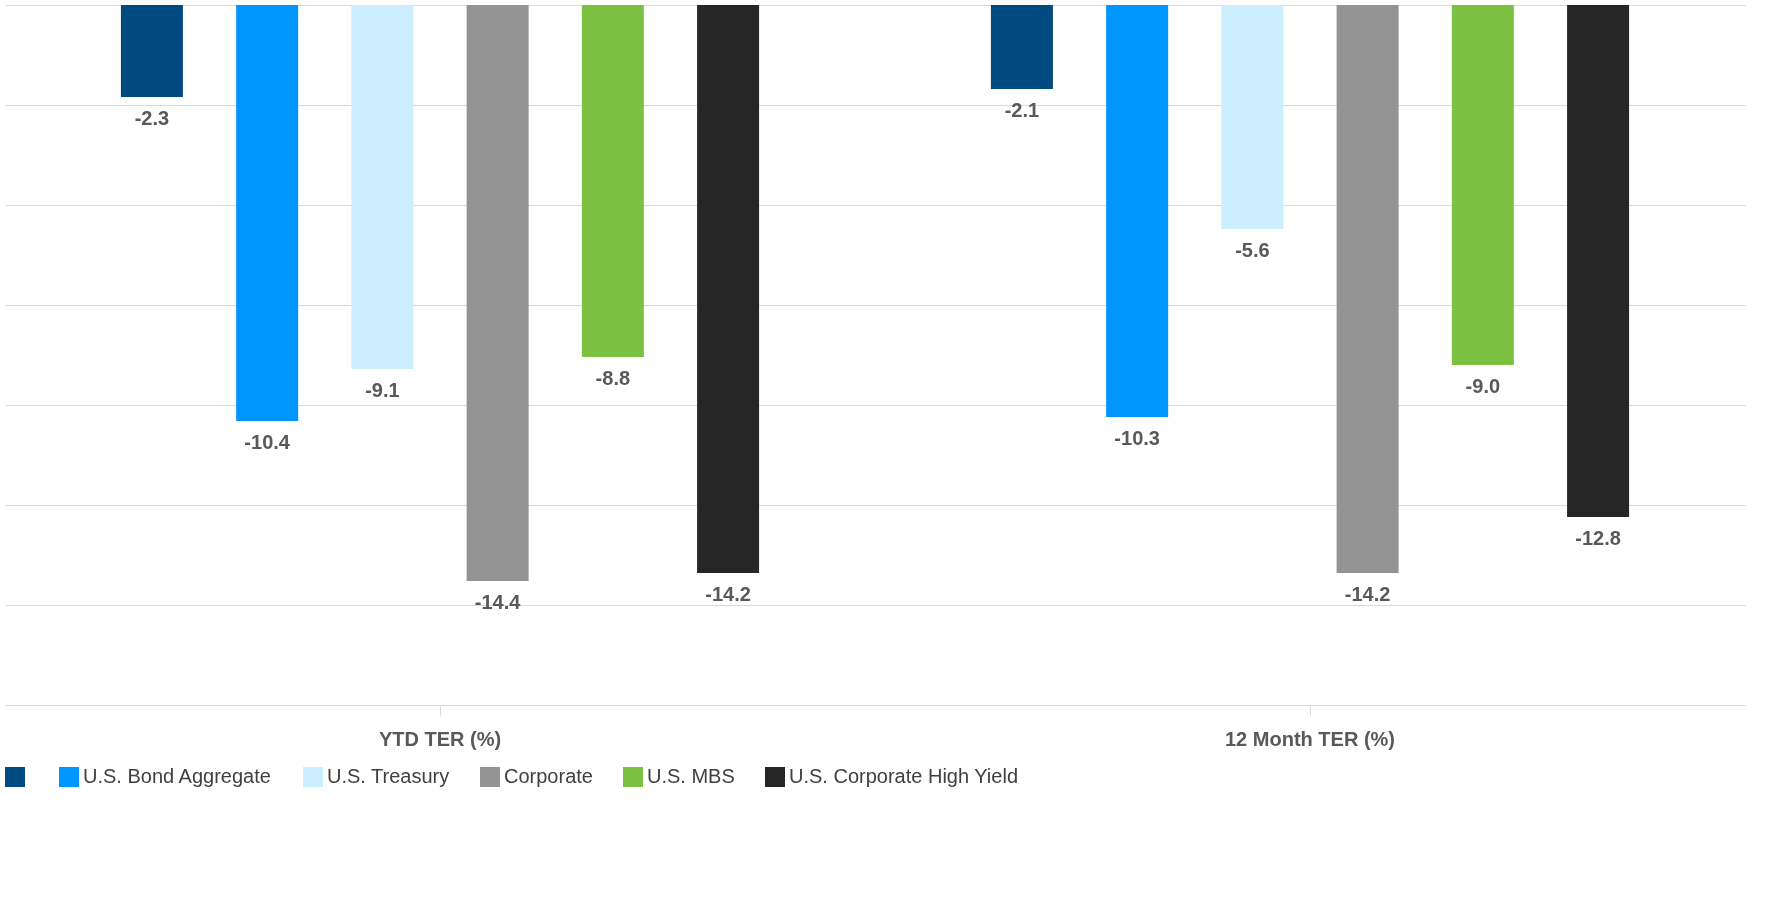  What do you see at coordinates (548, 776) in the screenshot?
I see `legend-label: Corporate` at bounding box center [548, 776].